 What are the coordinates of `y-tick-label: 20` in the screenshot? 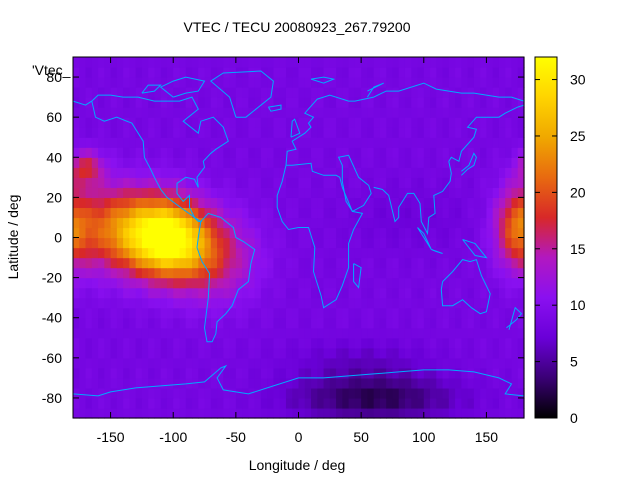 It's located at (54, 197).